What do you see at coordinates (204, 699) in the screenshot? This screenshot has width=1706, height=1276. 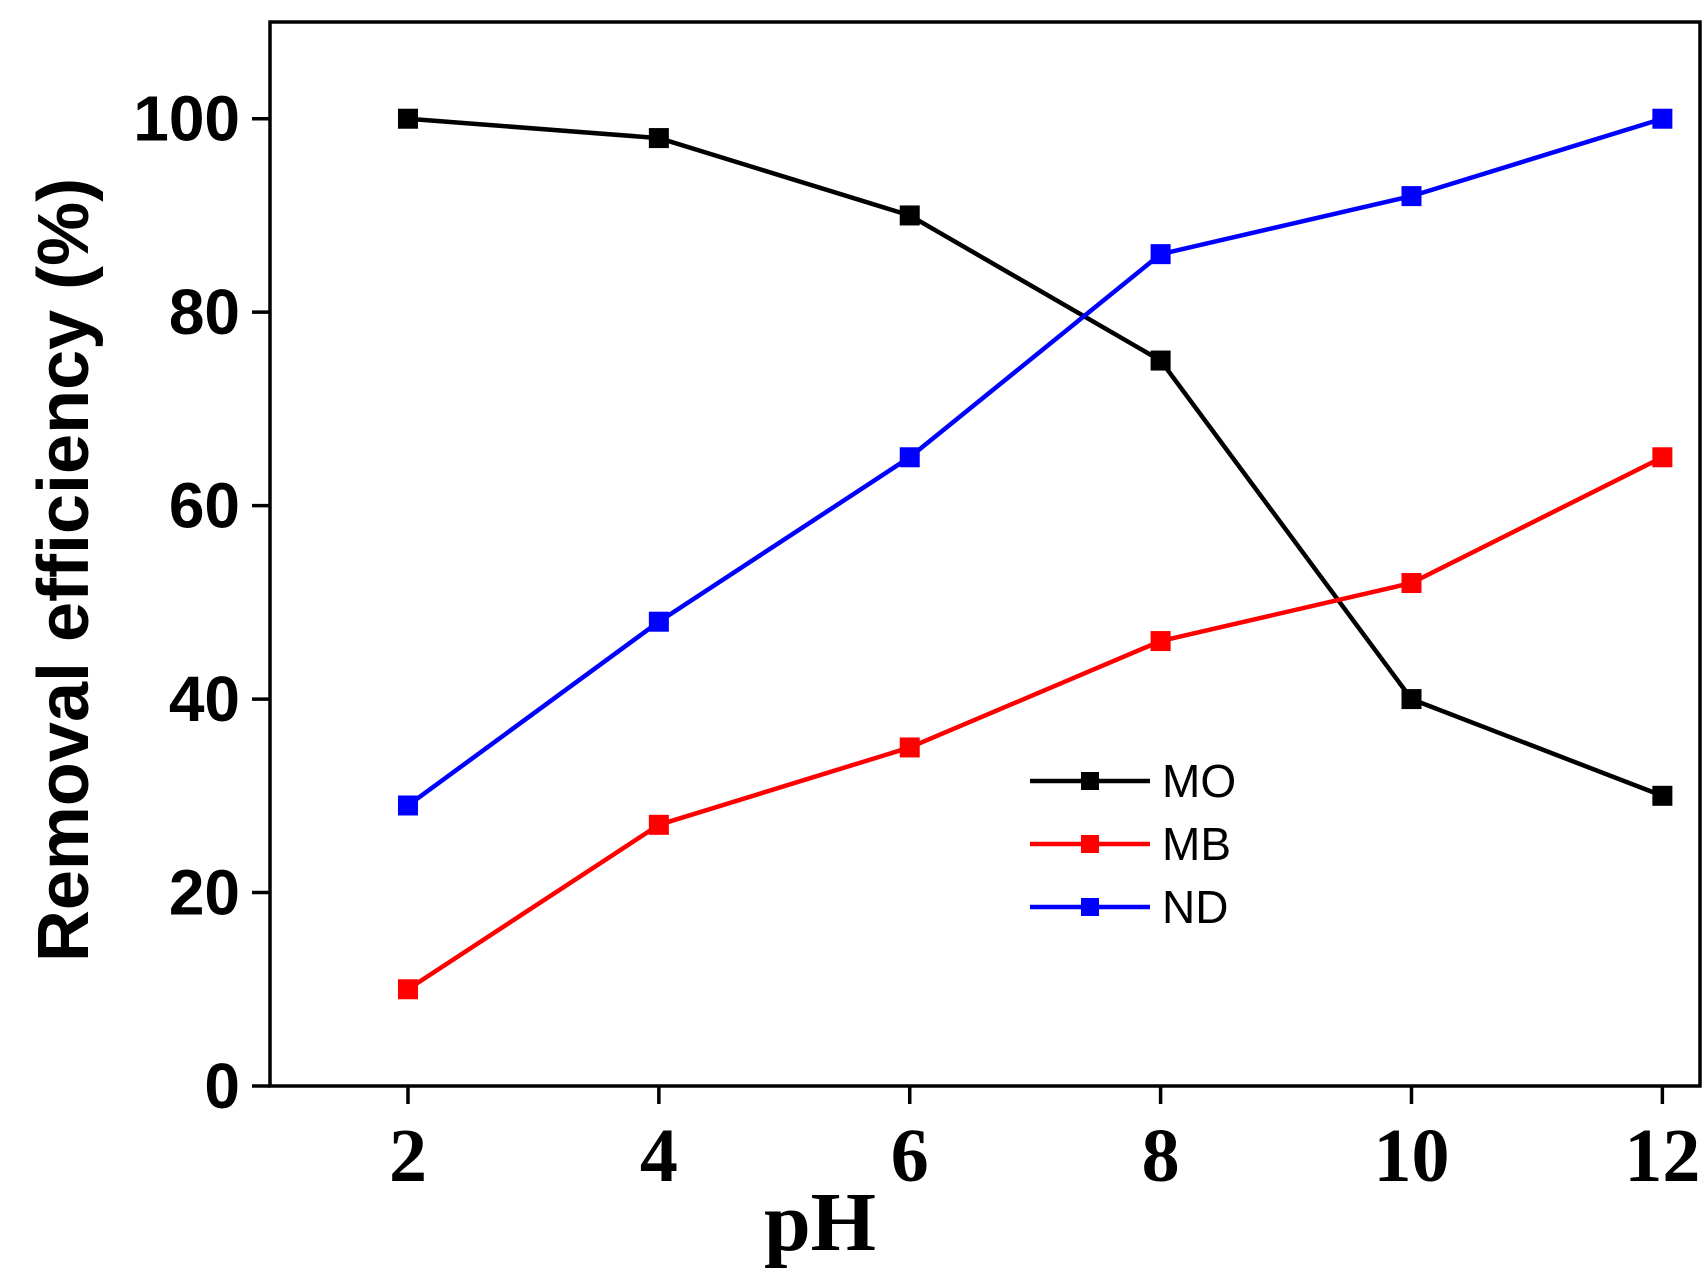 I see `y-tick-label: 40` at bounding box center [204, 699].